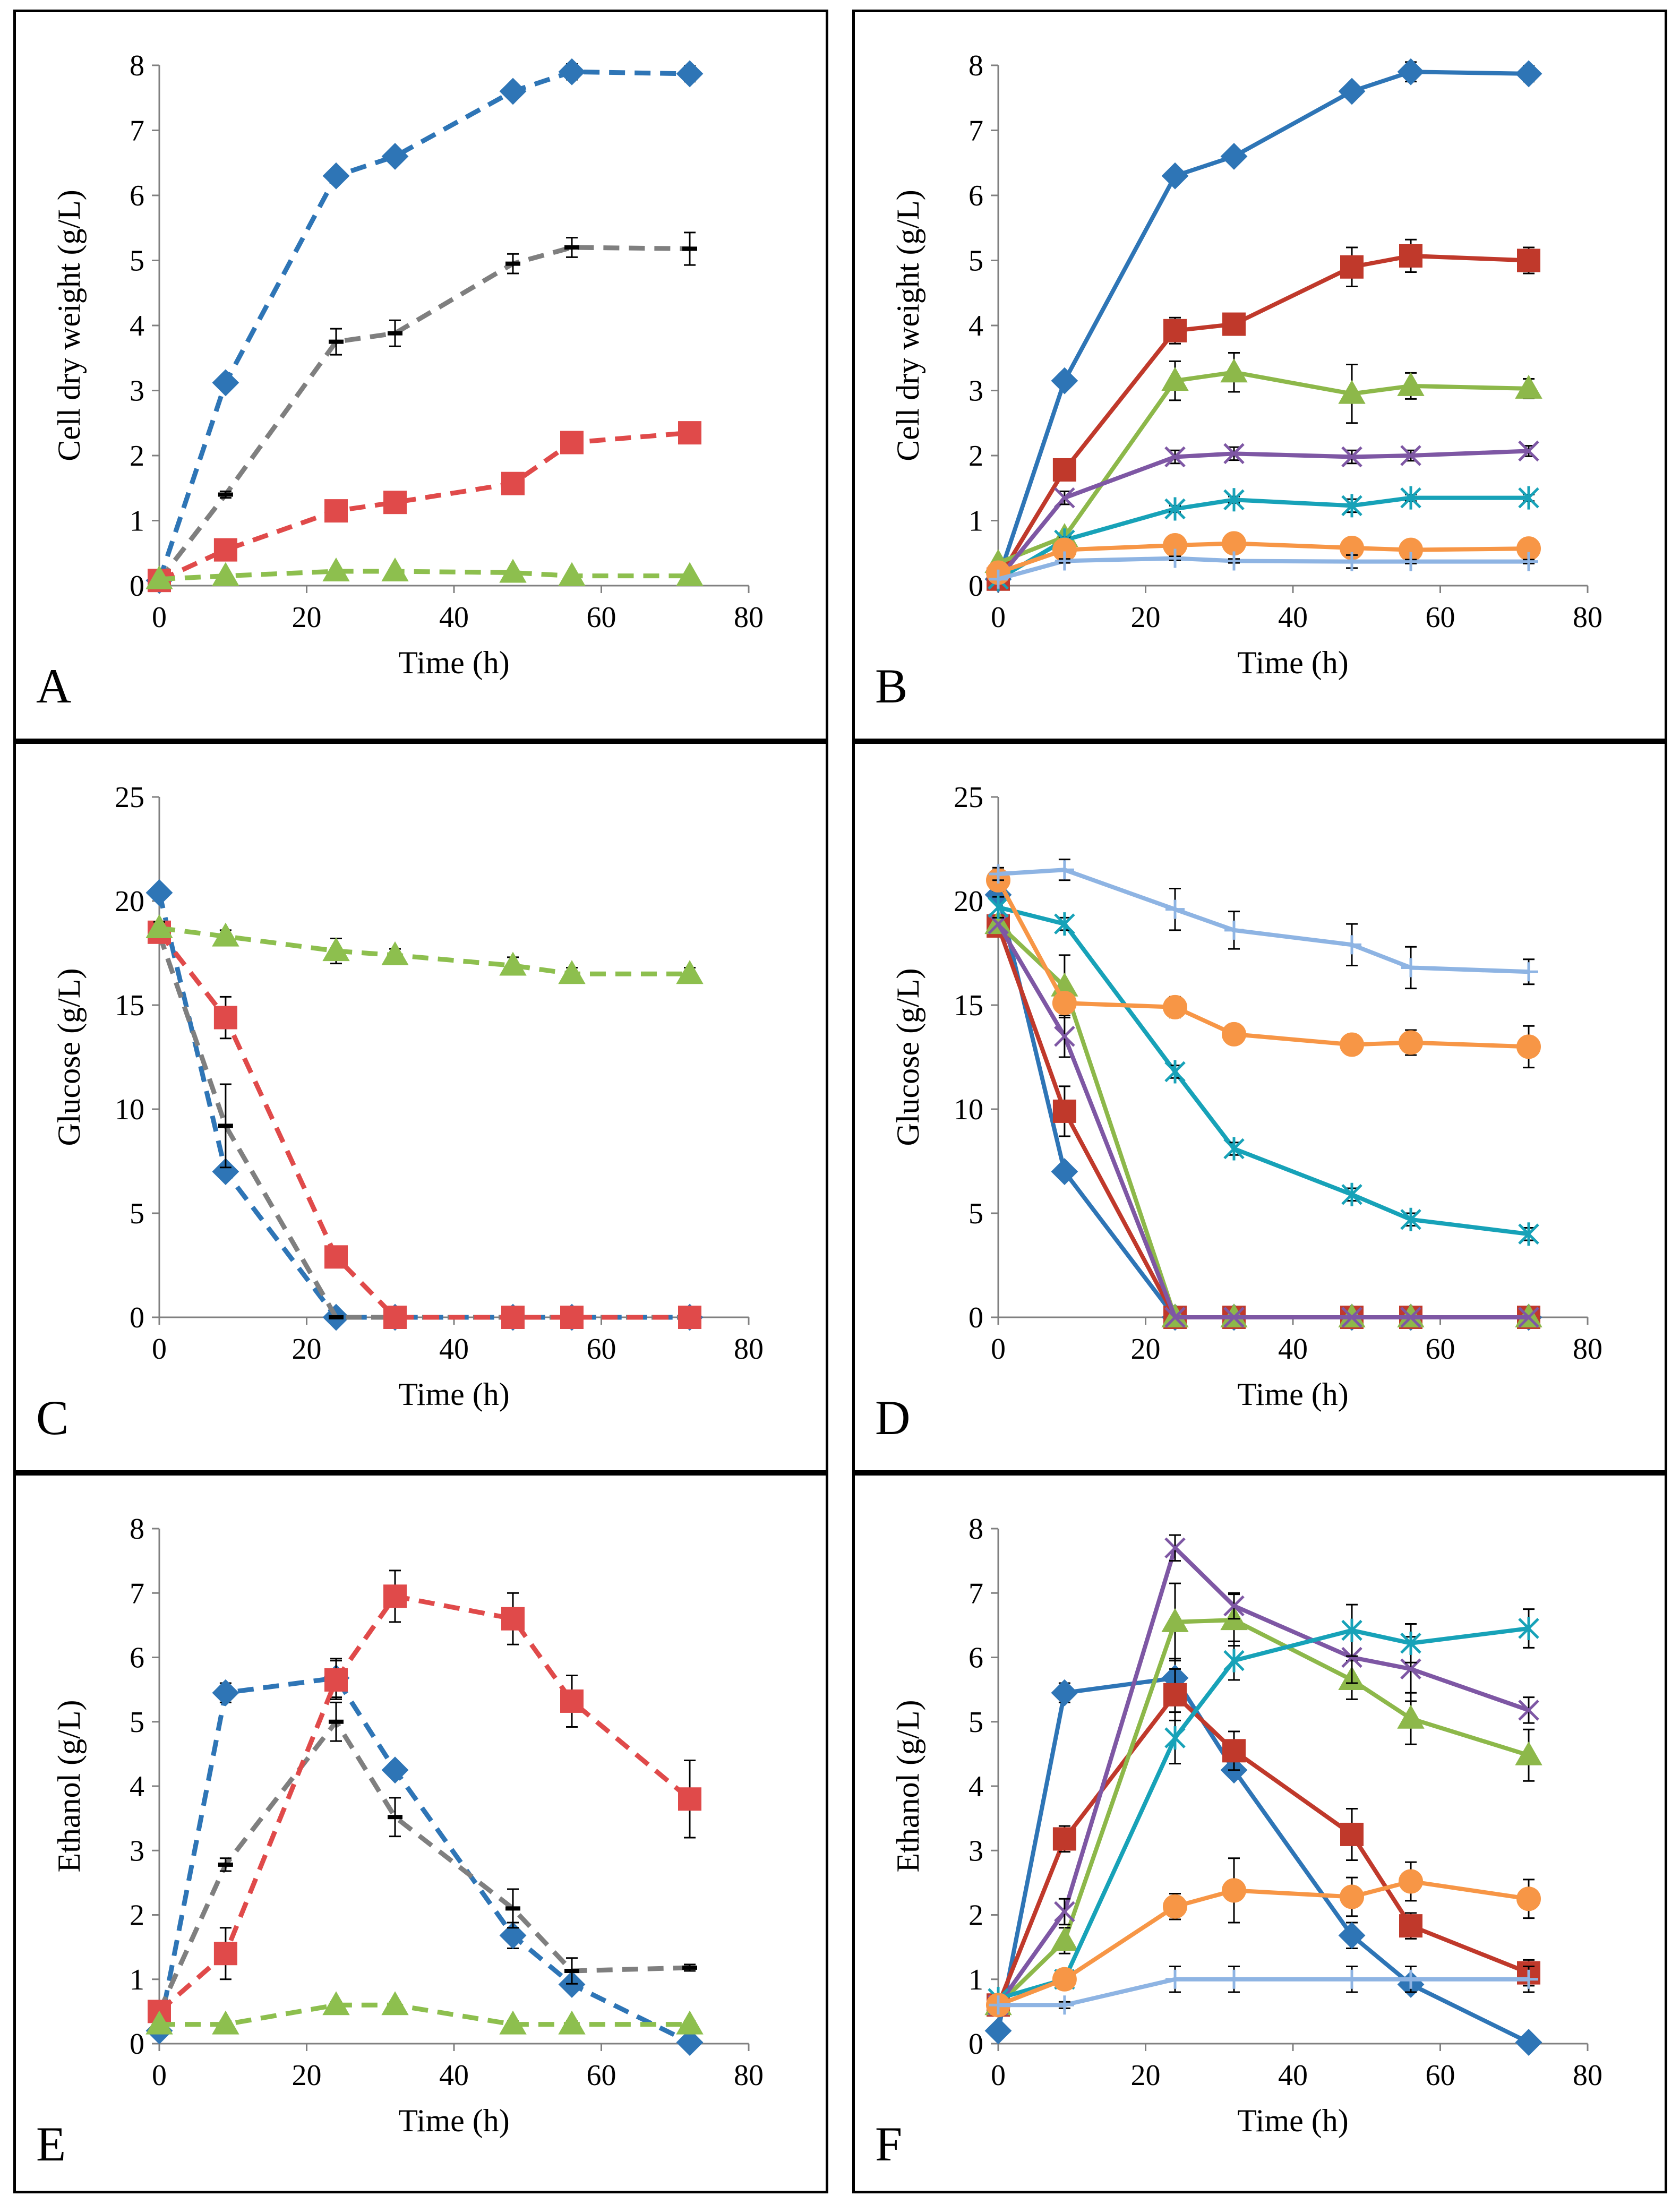  I want to click on series-7-line, so click(1264, 921).